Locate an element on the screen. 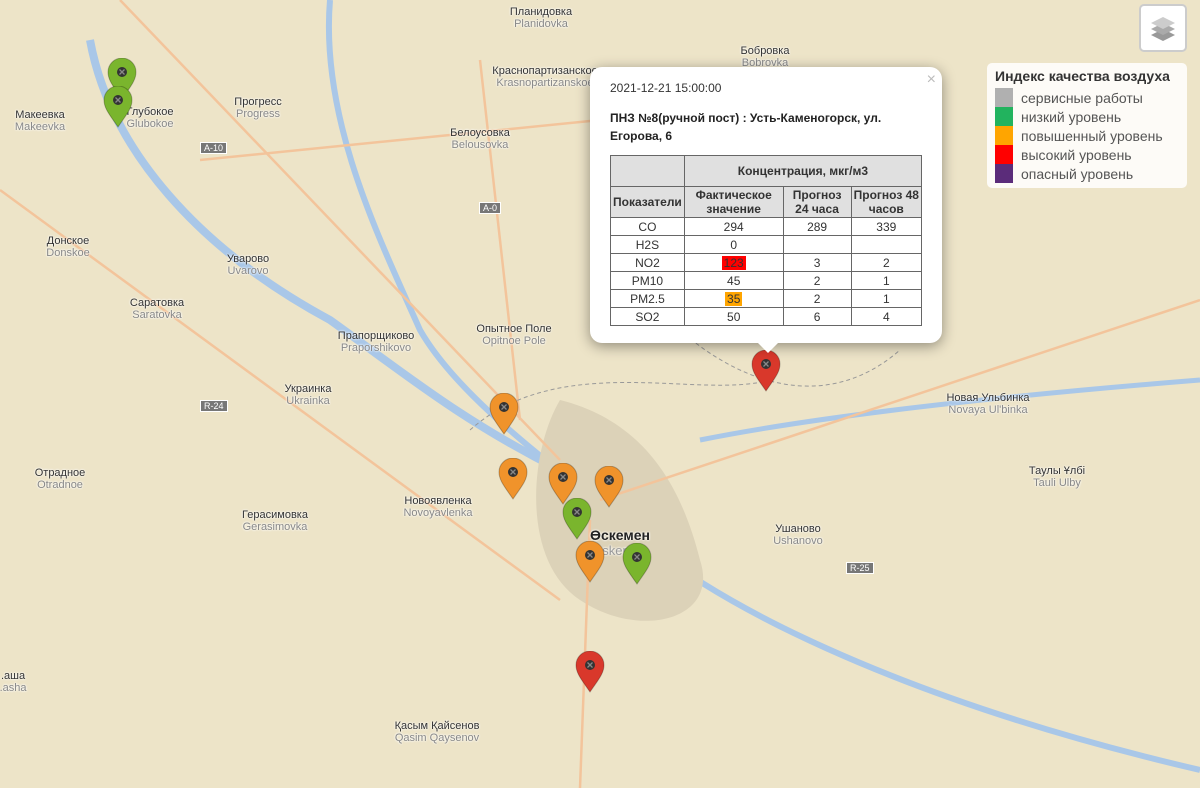 This screenshot has width=1200, height=788. forecast-48-value is located at coordinates (886, 244).